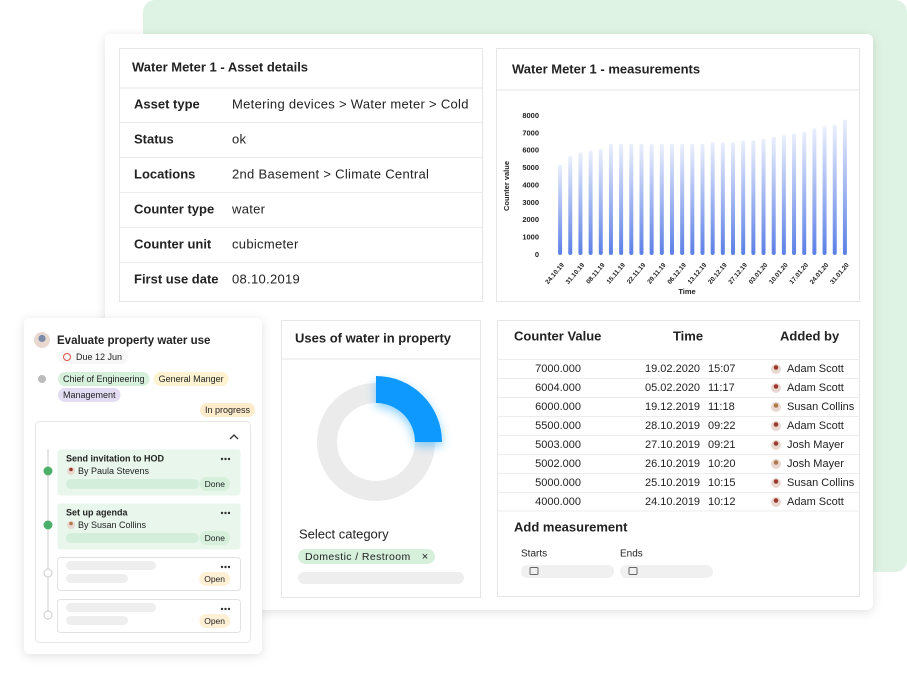 Image resolution: width=907 pixels, height=677 pixels. I want to click on date: 28.10.2019, so click(672, 426).